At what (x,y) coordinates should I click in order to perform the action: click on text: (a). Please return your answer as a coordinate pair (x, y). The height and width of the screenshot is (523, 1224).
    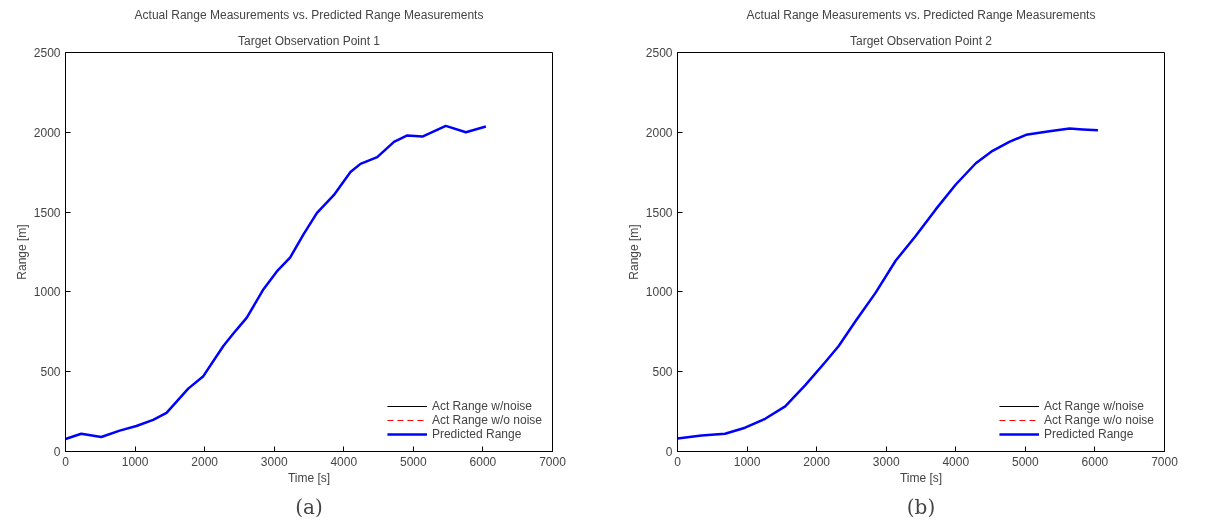
    Looking at the image, I should click on (309, 506).